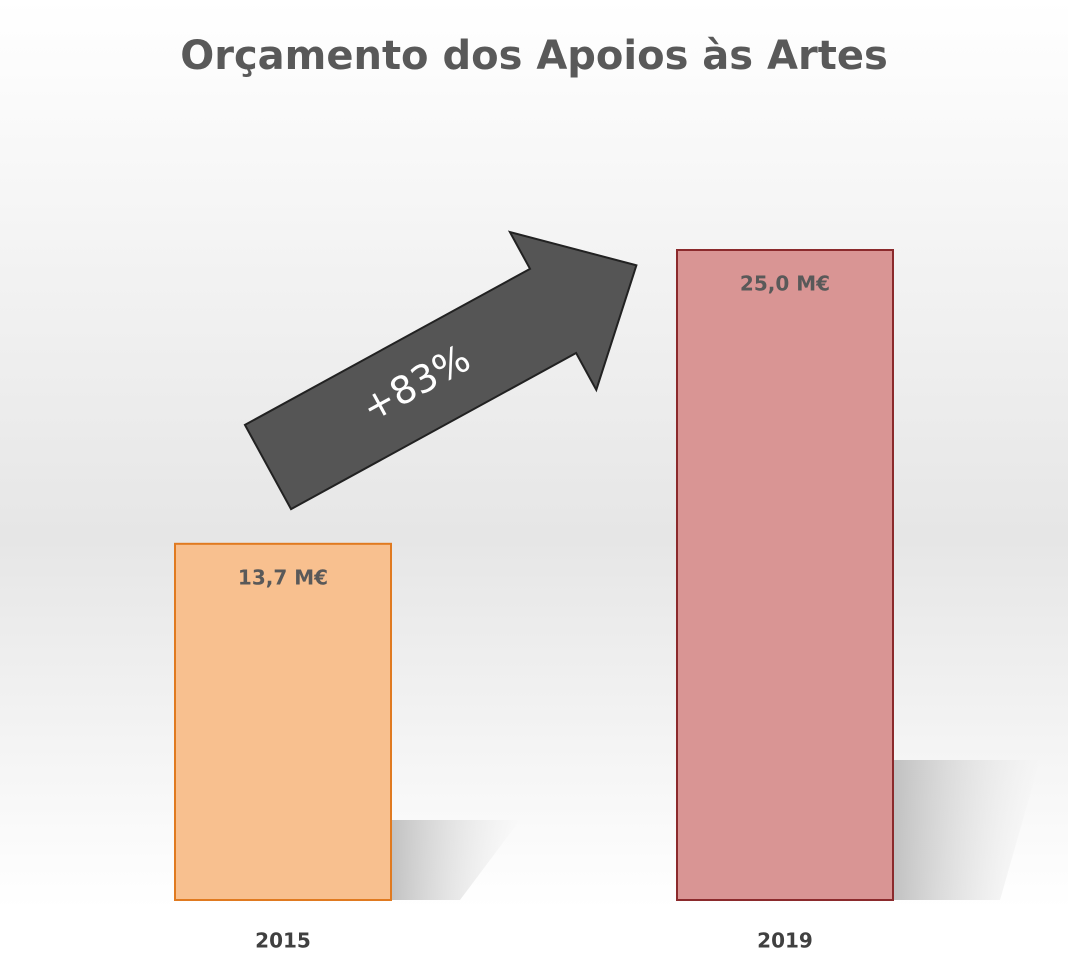 The width and height of the screenshot is (1068, 977). I want to click on x-tick-label: 2019, so click(785, 941).